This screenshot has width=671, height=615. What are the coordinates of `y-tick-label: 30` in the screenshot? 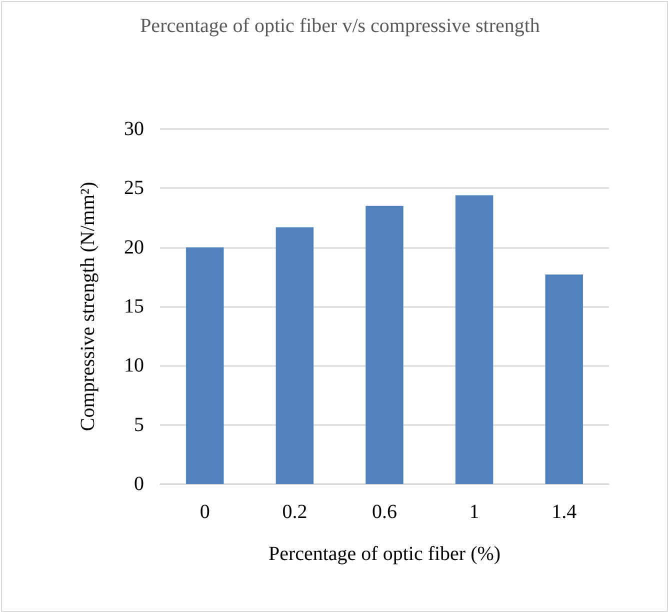 It's located at (134, 129).